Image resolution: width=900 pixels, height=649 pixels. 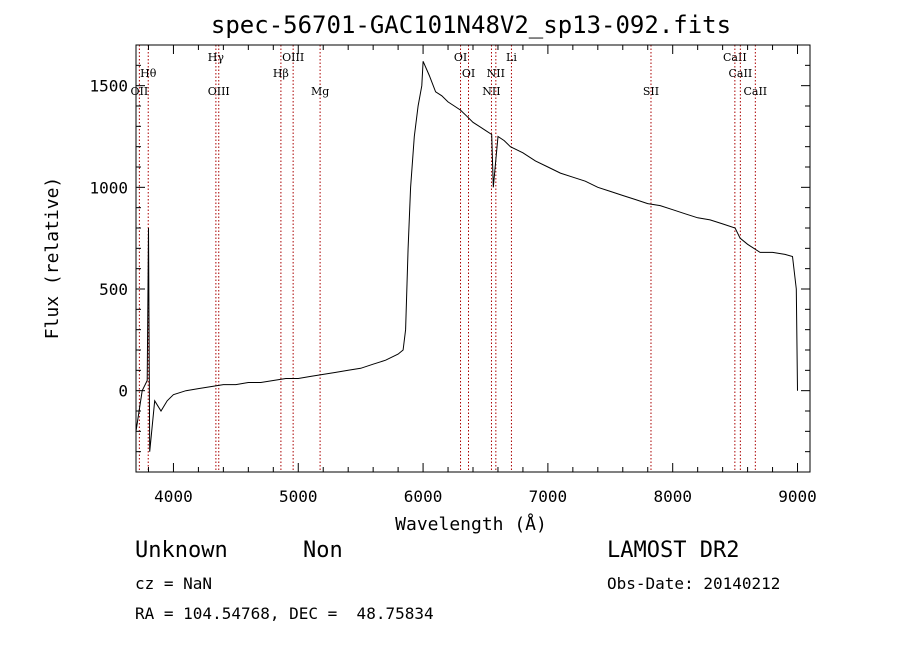 What do you see at coordinates (284, 613) in the screenshot?
I see `coordinates: RA = 104.54768, DEC = 48.75834` at bounding box center [284, 613].